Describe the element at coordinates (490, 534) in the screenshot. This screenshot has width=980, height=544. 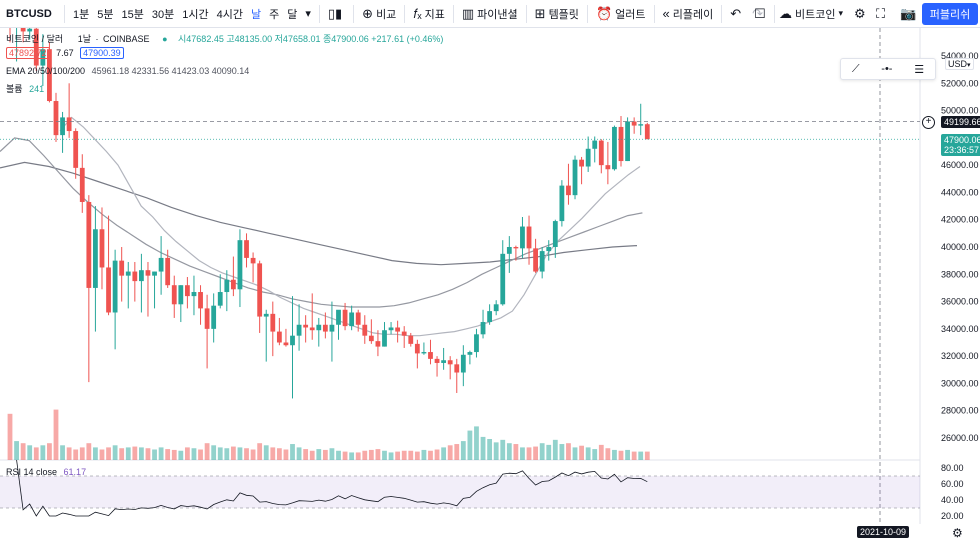
I see `time-axis: 2021-10-09 ⚙` at that location.